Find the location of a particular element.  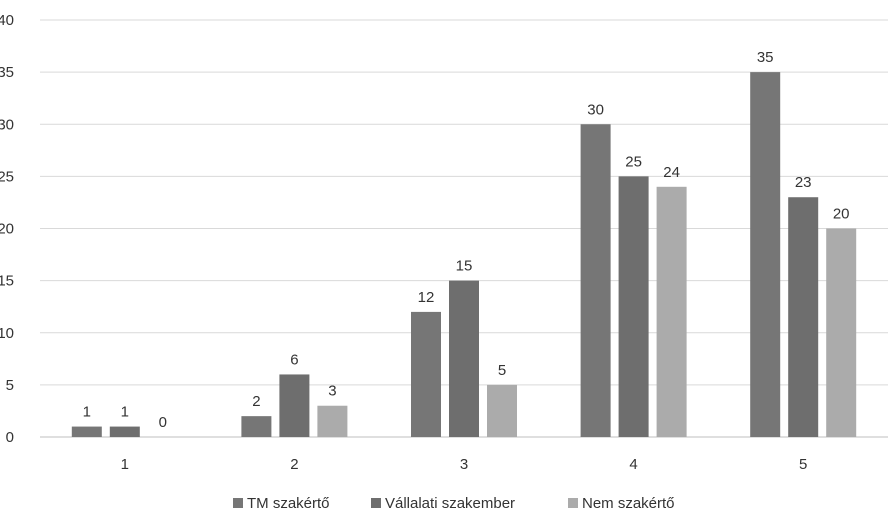

y-tick-label: 30 is located at coordinates (7, 124).